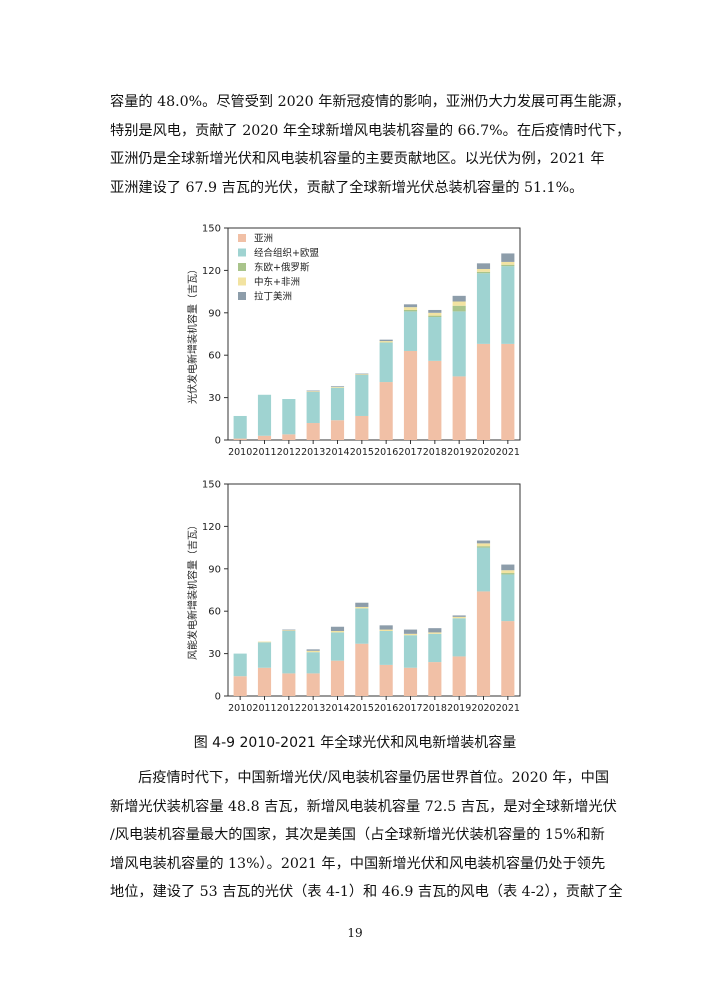  I want to click on text-line: 增风电装机容量的 13%）。2021 年，中国新增光伏和风电装机容量仍处于领先, so click(358, 863).